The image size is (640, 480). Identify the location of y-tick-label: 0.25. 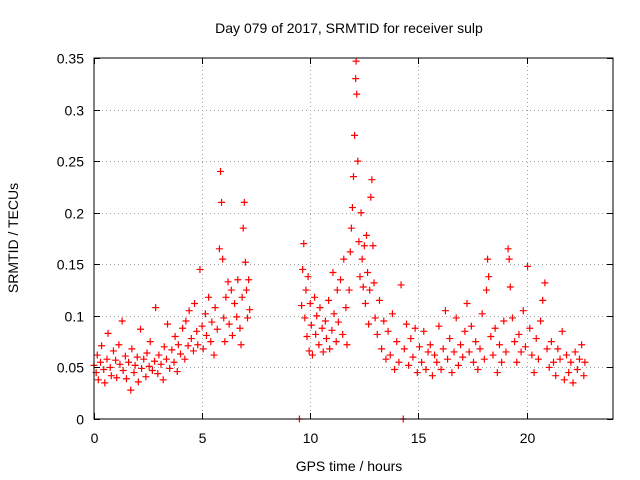
(70, 162).